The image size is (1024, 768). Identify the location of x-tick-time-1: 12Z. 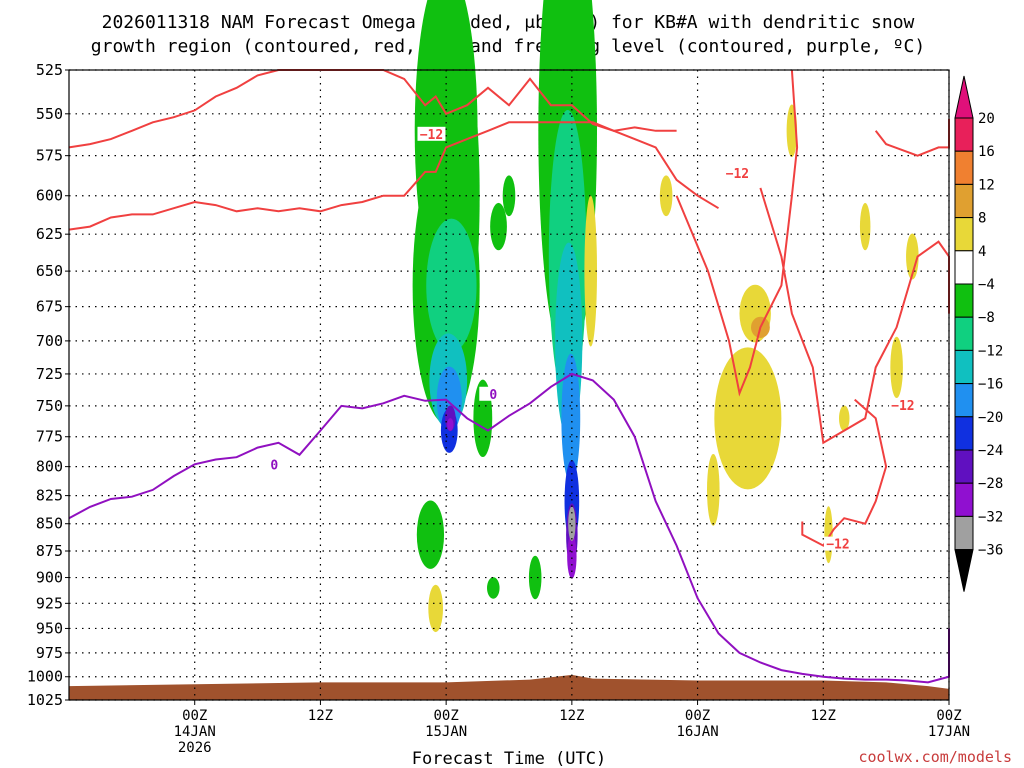
(320, 716).